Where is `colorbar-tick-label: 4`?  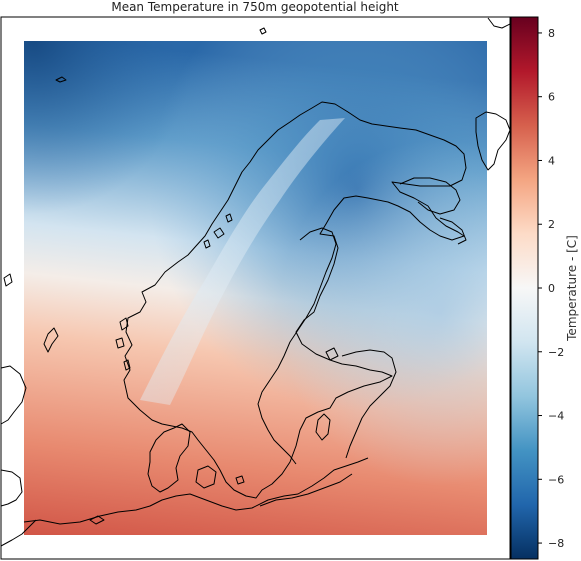
colorbar-tick-label: 4 is located at coordinates (551, 160).